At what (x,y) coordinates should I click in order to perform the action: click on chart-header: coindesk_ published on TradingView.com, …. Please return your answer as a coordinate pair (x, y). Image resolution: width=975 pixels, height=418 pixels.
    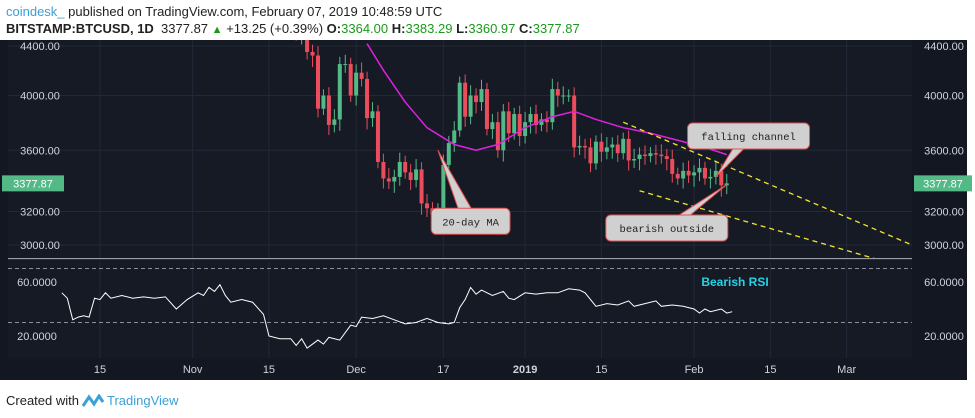
    Looking at the image, I should click on (293, 21).